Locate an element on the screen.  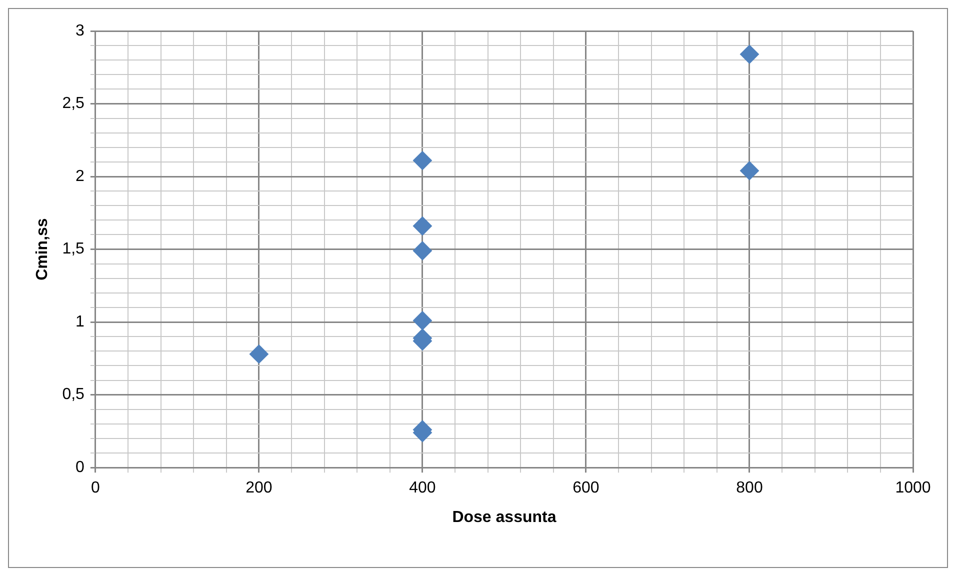
x-tick-label: 600 is located at coordinates (586, 488).